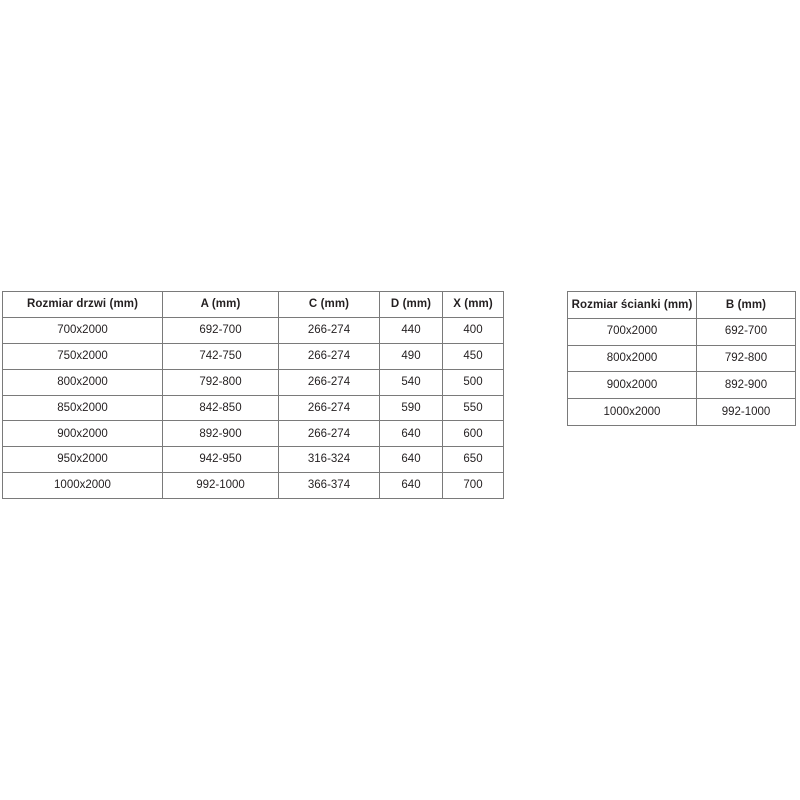 The image size is (800, 800). I want to click on cell-door-size: 1000x2000, so click(82, 486).